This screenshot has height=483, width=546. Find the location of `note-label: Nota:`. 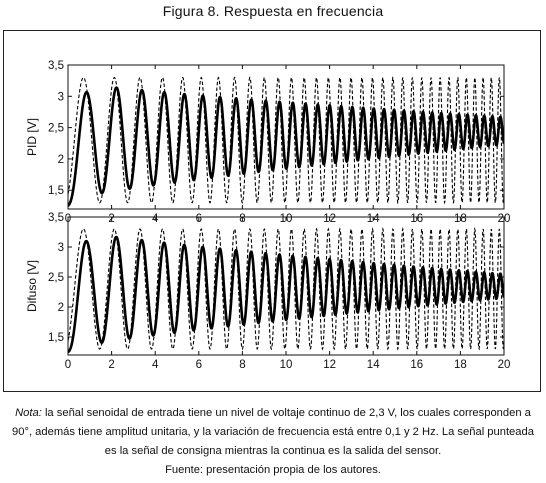

note-label: Nota: is located at coordinates (28, 413).